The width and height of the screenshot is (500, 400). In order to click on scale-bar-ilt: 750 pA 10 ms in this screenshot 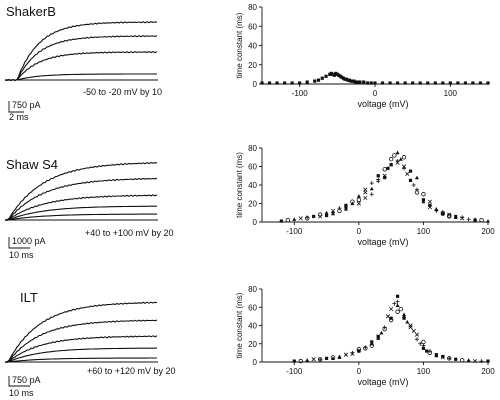, I will do `click(24, 386)`.